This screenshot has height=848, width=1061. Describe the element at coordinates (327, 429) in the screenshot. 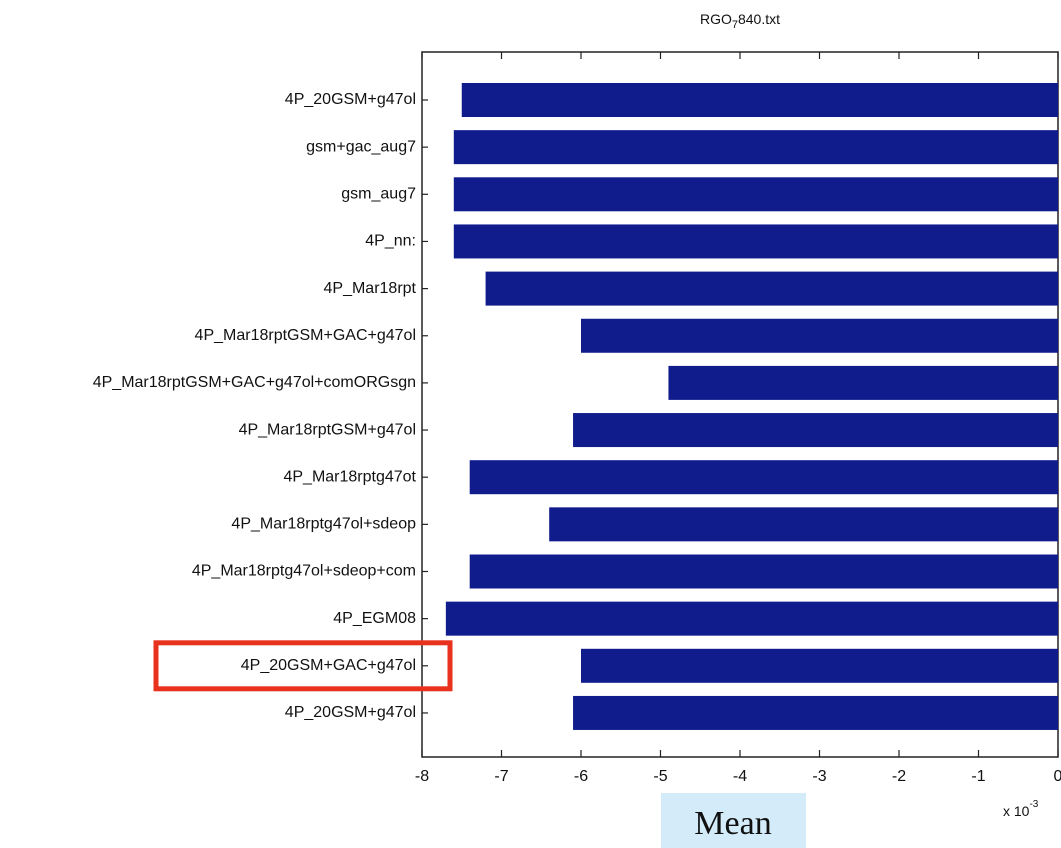

I see `y-tick-label: 4P_Mar18rptGSM+g47ol` at that location.